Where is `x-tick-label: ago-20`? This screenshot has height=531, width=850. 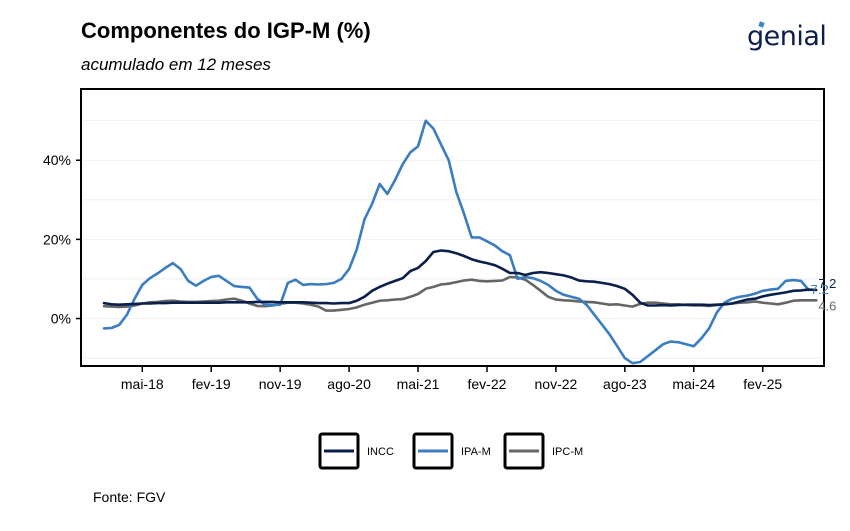 x-tick-label: ago-20 is located at coordinates (349, 384).